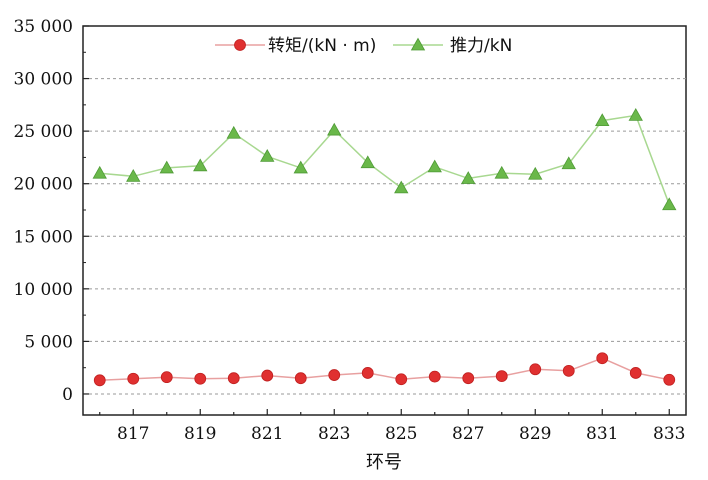  Describe the element at coordinates (43, 80) in the screenshot. I see `y-tick-label: 30 000` at that location.